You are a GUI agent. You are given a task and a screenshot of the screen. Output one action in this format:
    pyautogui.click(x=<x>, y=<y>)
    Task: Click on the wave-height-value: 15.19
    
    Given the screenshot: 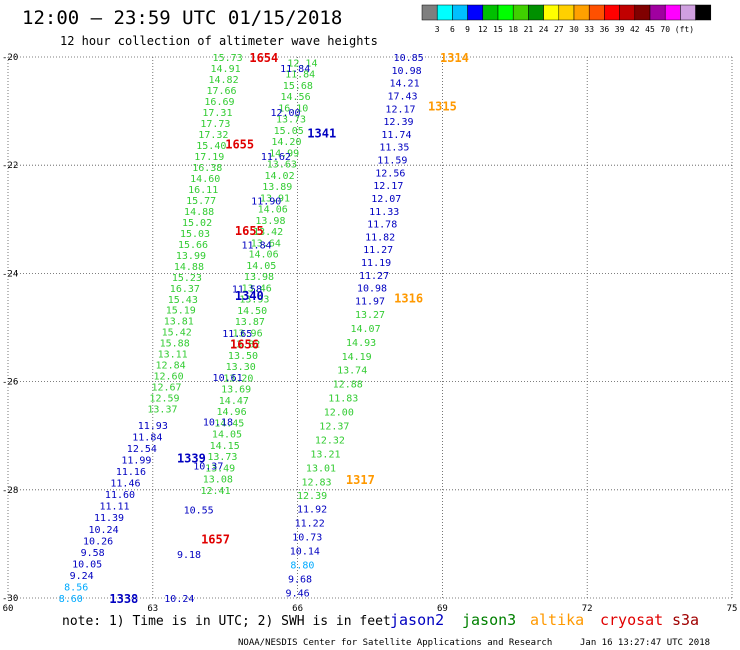 What is the action you would take?
    pyautogui.click(x=181, y=311)
    